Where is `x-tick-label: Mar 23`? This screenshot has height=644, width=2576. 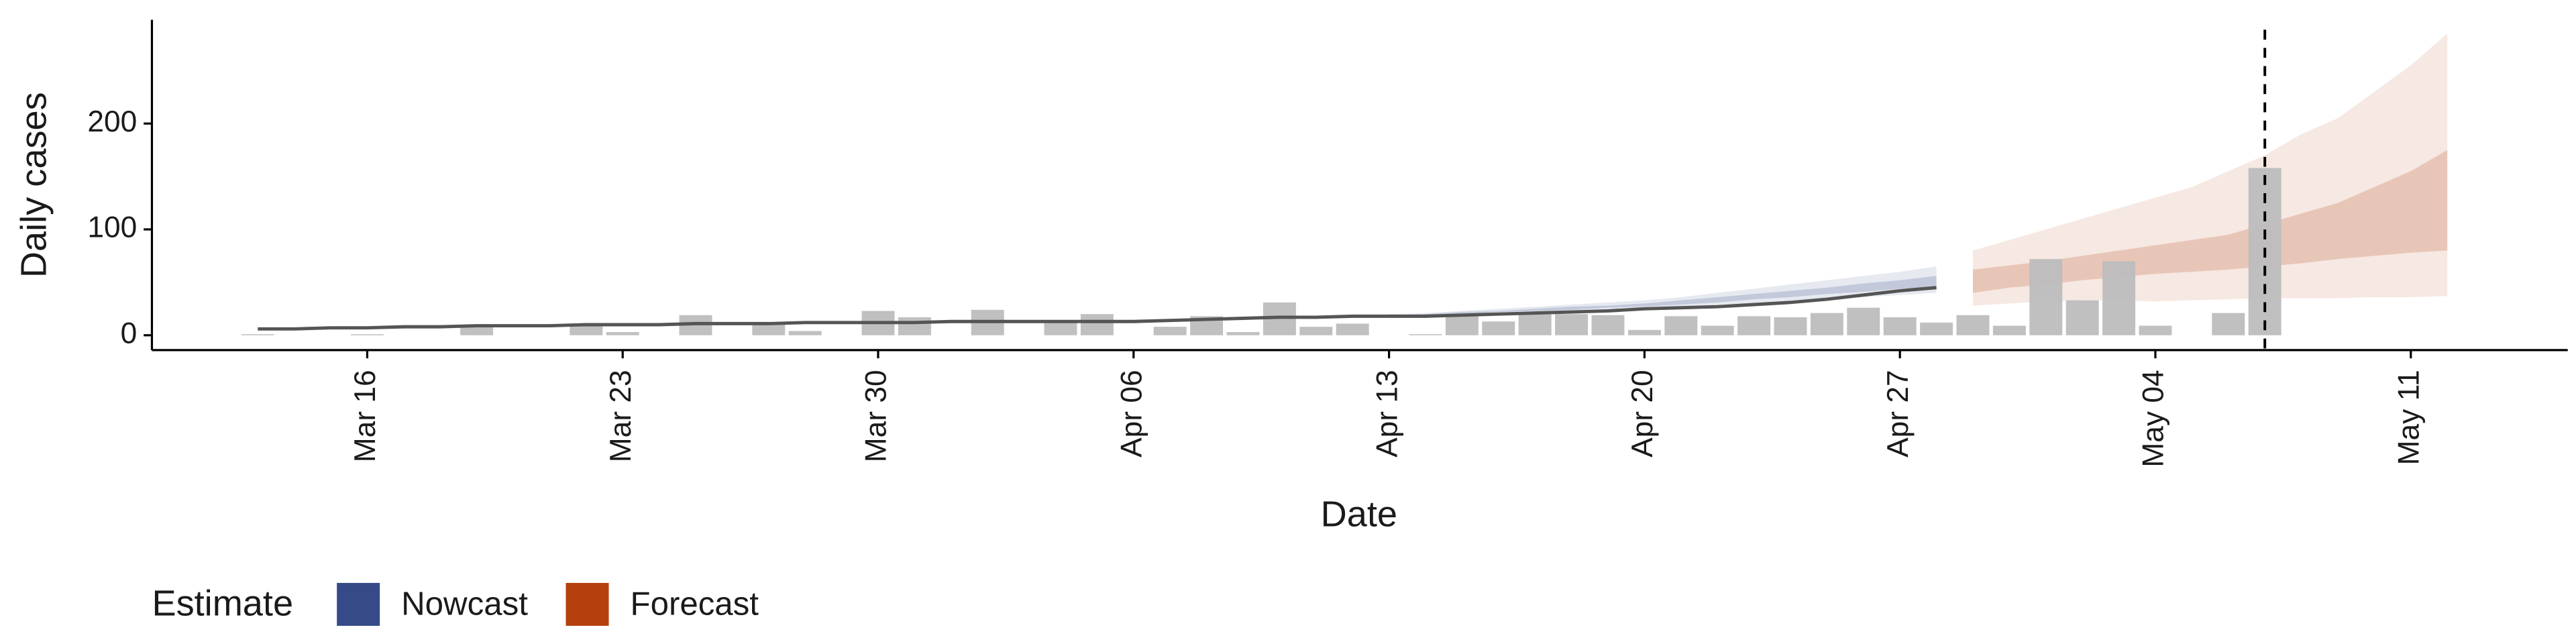 x-tick-label: Mar 23 is located at coordinates (620, 416).